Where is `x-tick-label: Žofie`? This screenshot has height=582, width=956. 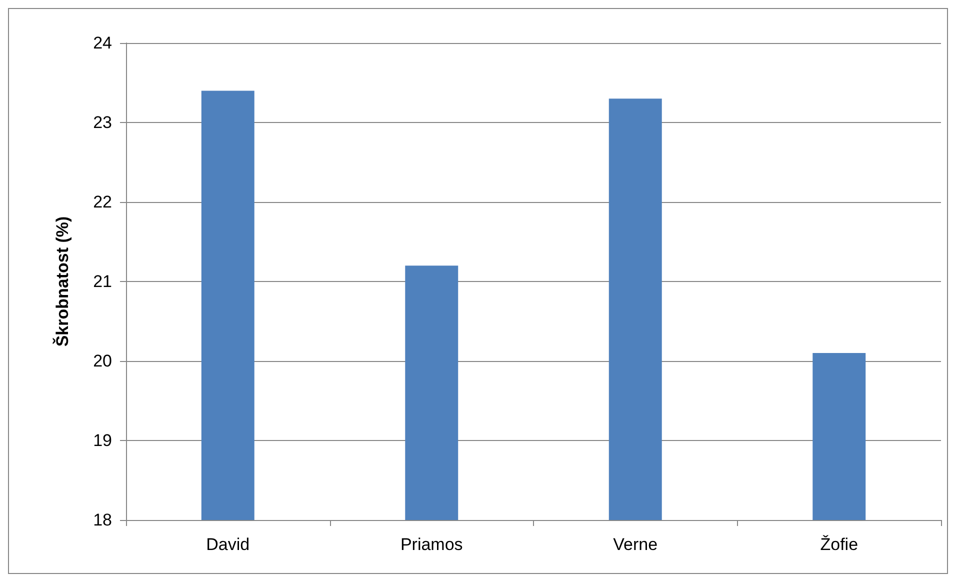 x-tick-label: Žofie is located at coordinates (839, 544).